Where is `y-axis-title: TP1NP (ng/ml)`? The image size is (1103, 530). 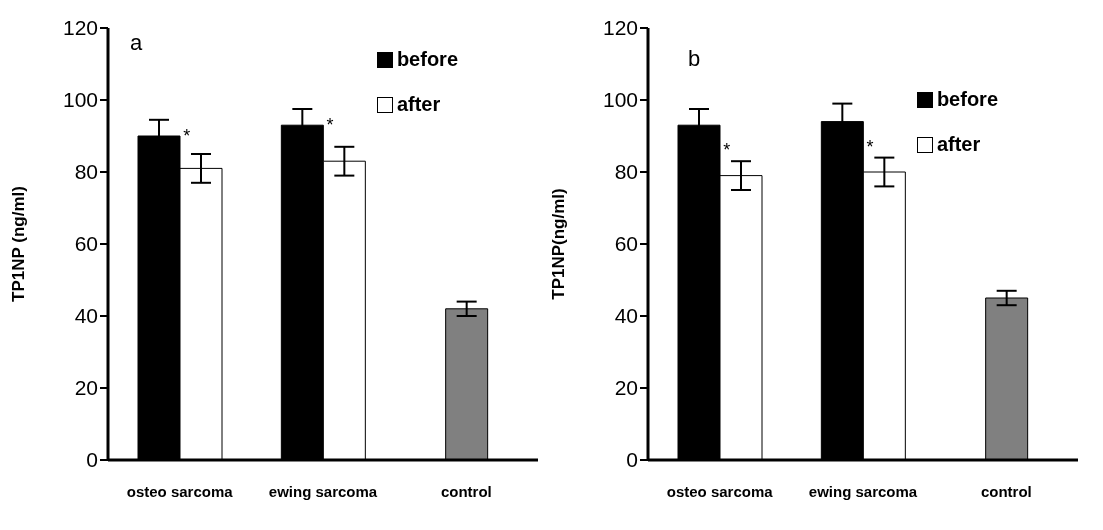
y-axis-title: TP1NP (ng/ml) is located at coordinates (19, 244).